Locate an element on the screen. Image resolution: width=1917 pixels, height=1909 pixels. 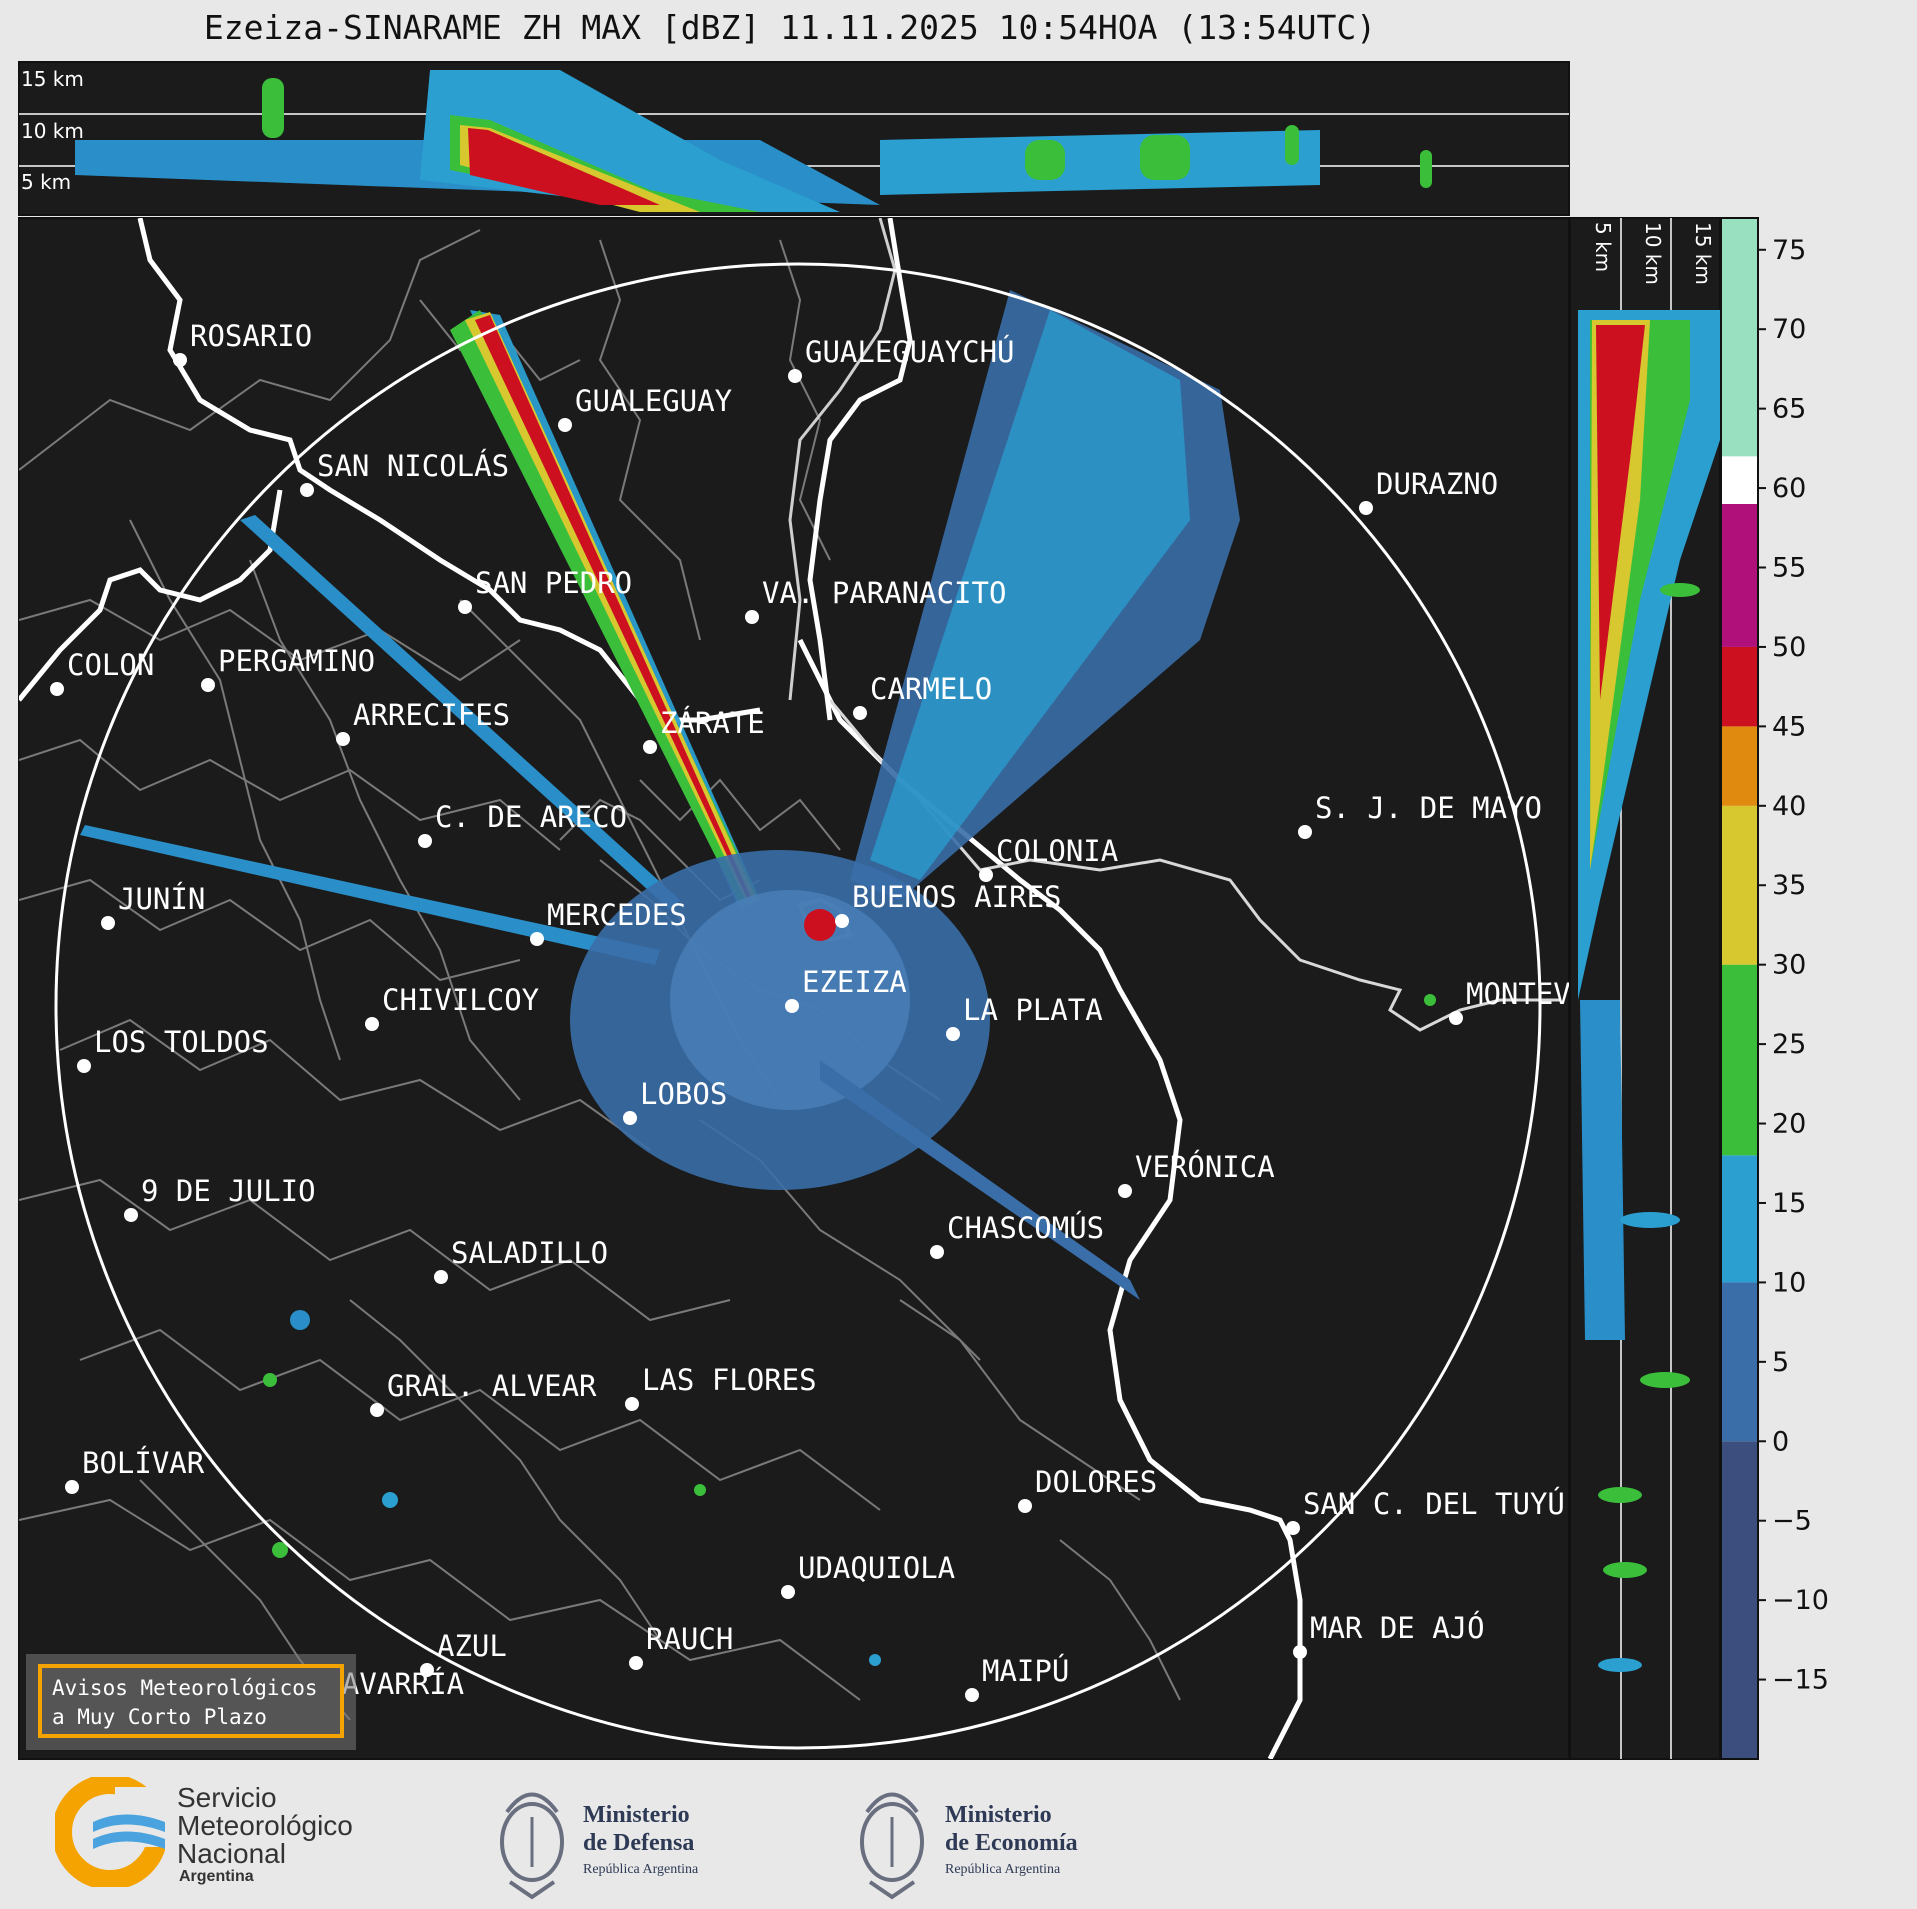
top-altitude-panel: 15 km 10 km 5 km is located at coordinates (794, 138).